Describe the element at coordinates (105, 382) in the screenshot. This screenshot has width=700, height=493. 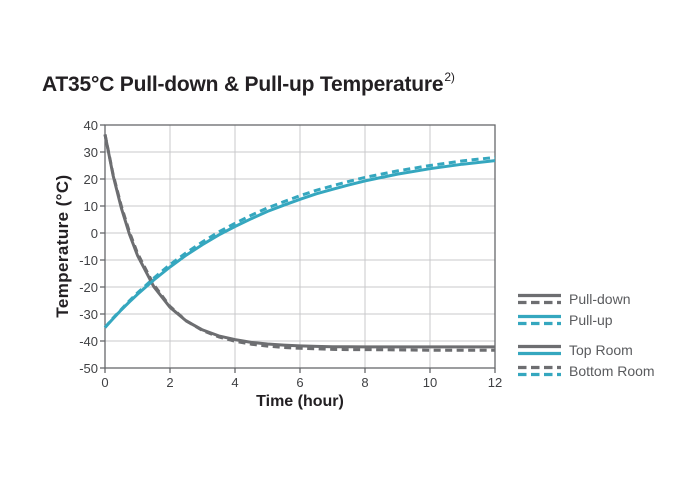
I see `x-tick-label: 0` at that location.